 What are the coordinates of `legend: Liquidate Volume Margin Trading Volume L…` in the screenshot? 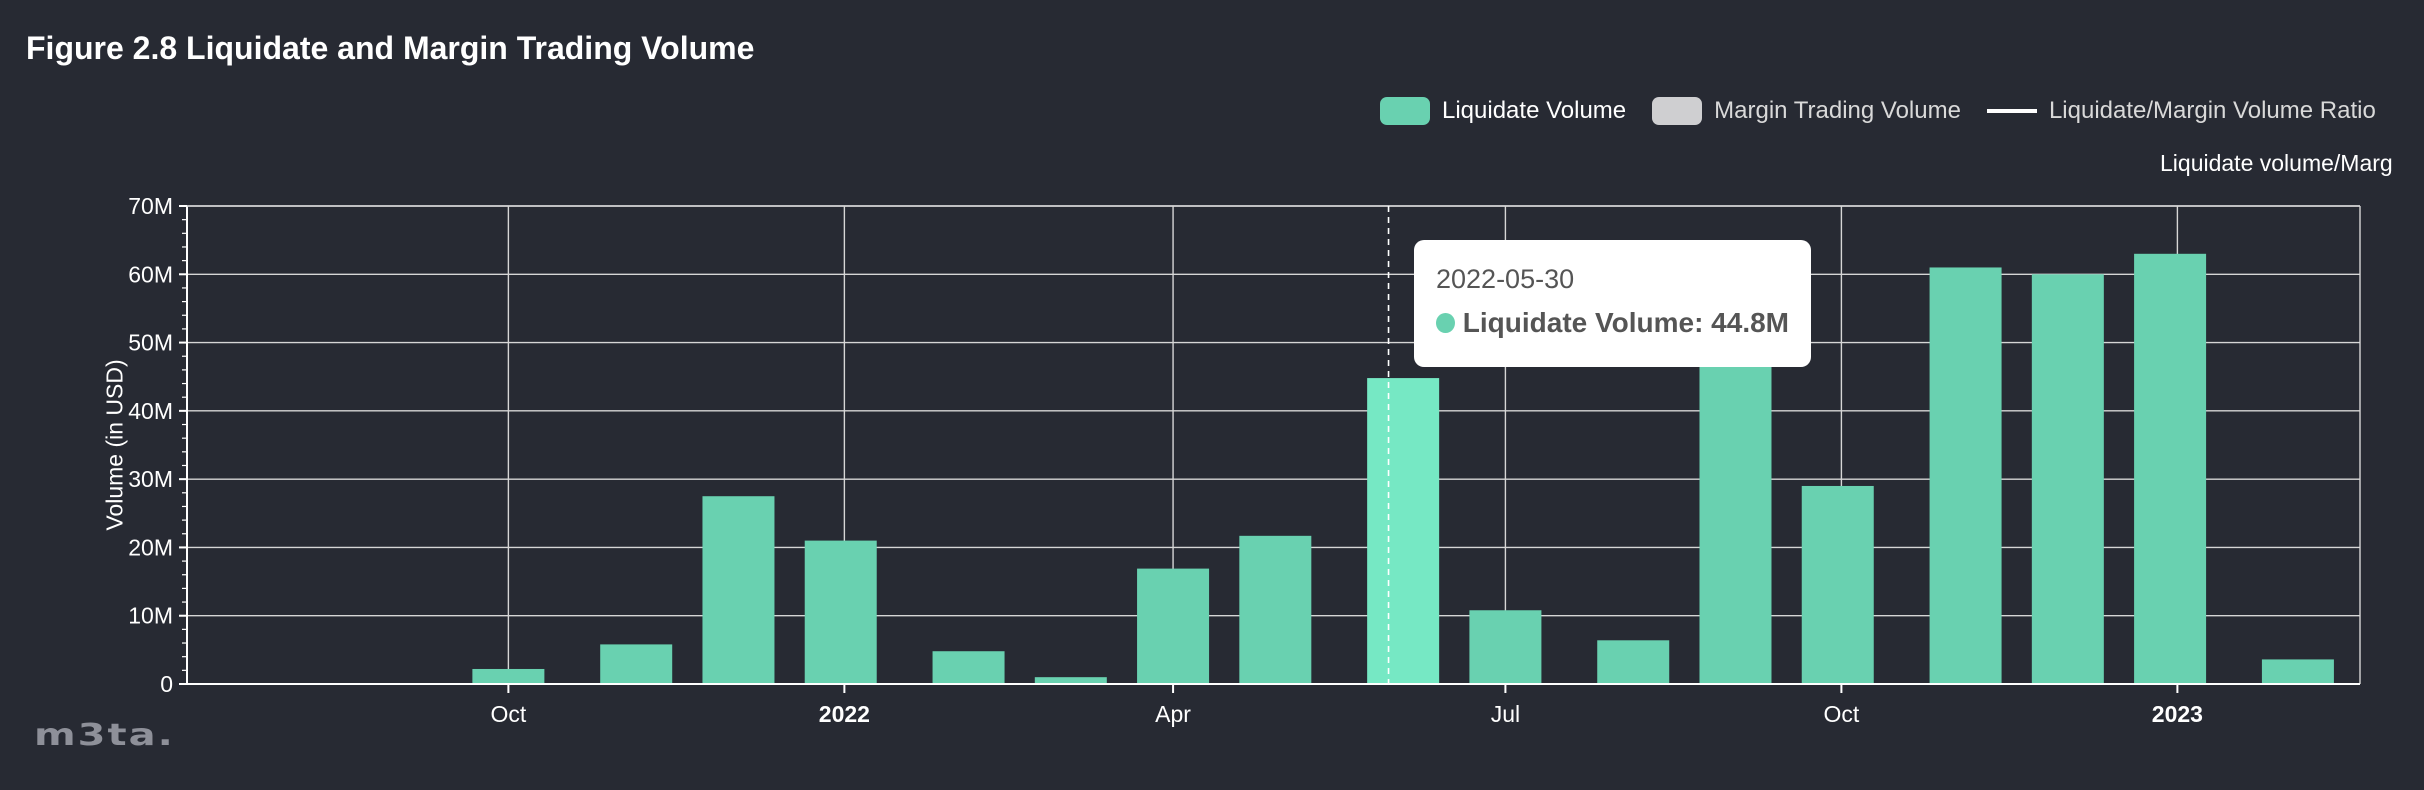 It's located at (1878, 111).